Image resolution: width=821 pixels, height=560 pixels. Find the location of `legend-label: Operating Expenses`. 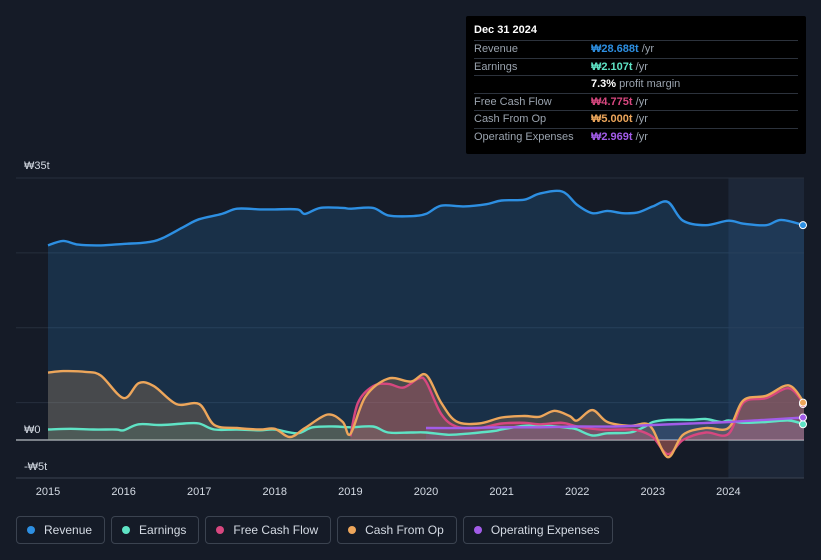

legend-label: Operating Expenses is located at coordinates (545, 530).